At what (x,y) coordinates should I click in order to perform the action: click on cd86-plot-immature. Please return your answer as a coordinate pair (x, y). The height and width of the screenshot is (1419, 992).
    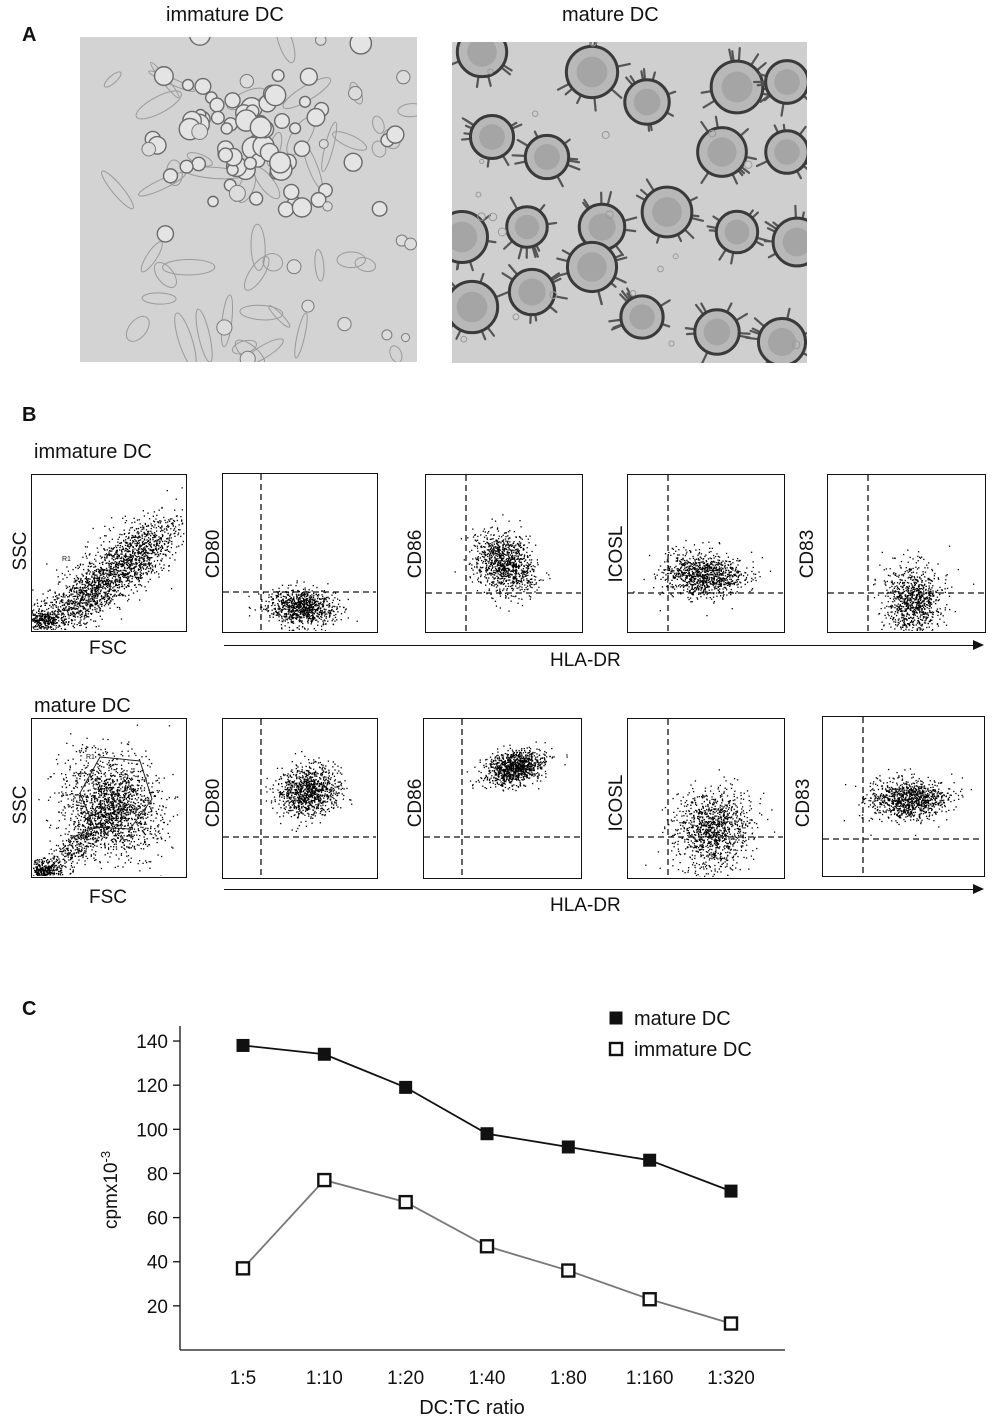
    Looking at the image, I should click on (504, 553).